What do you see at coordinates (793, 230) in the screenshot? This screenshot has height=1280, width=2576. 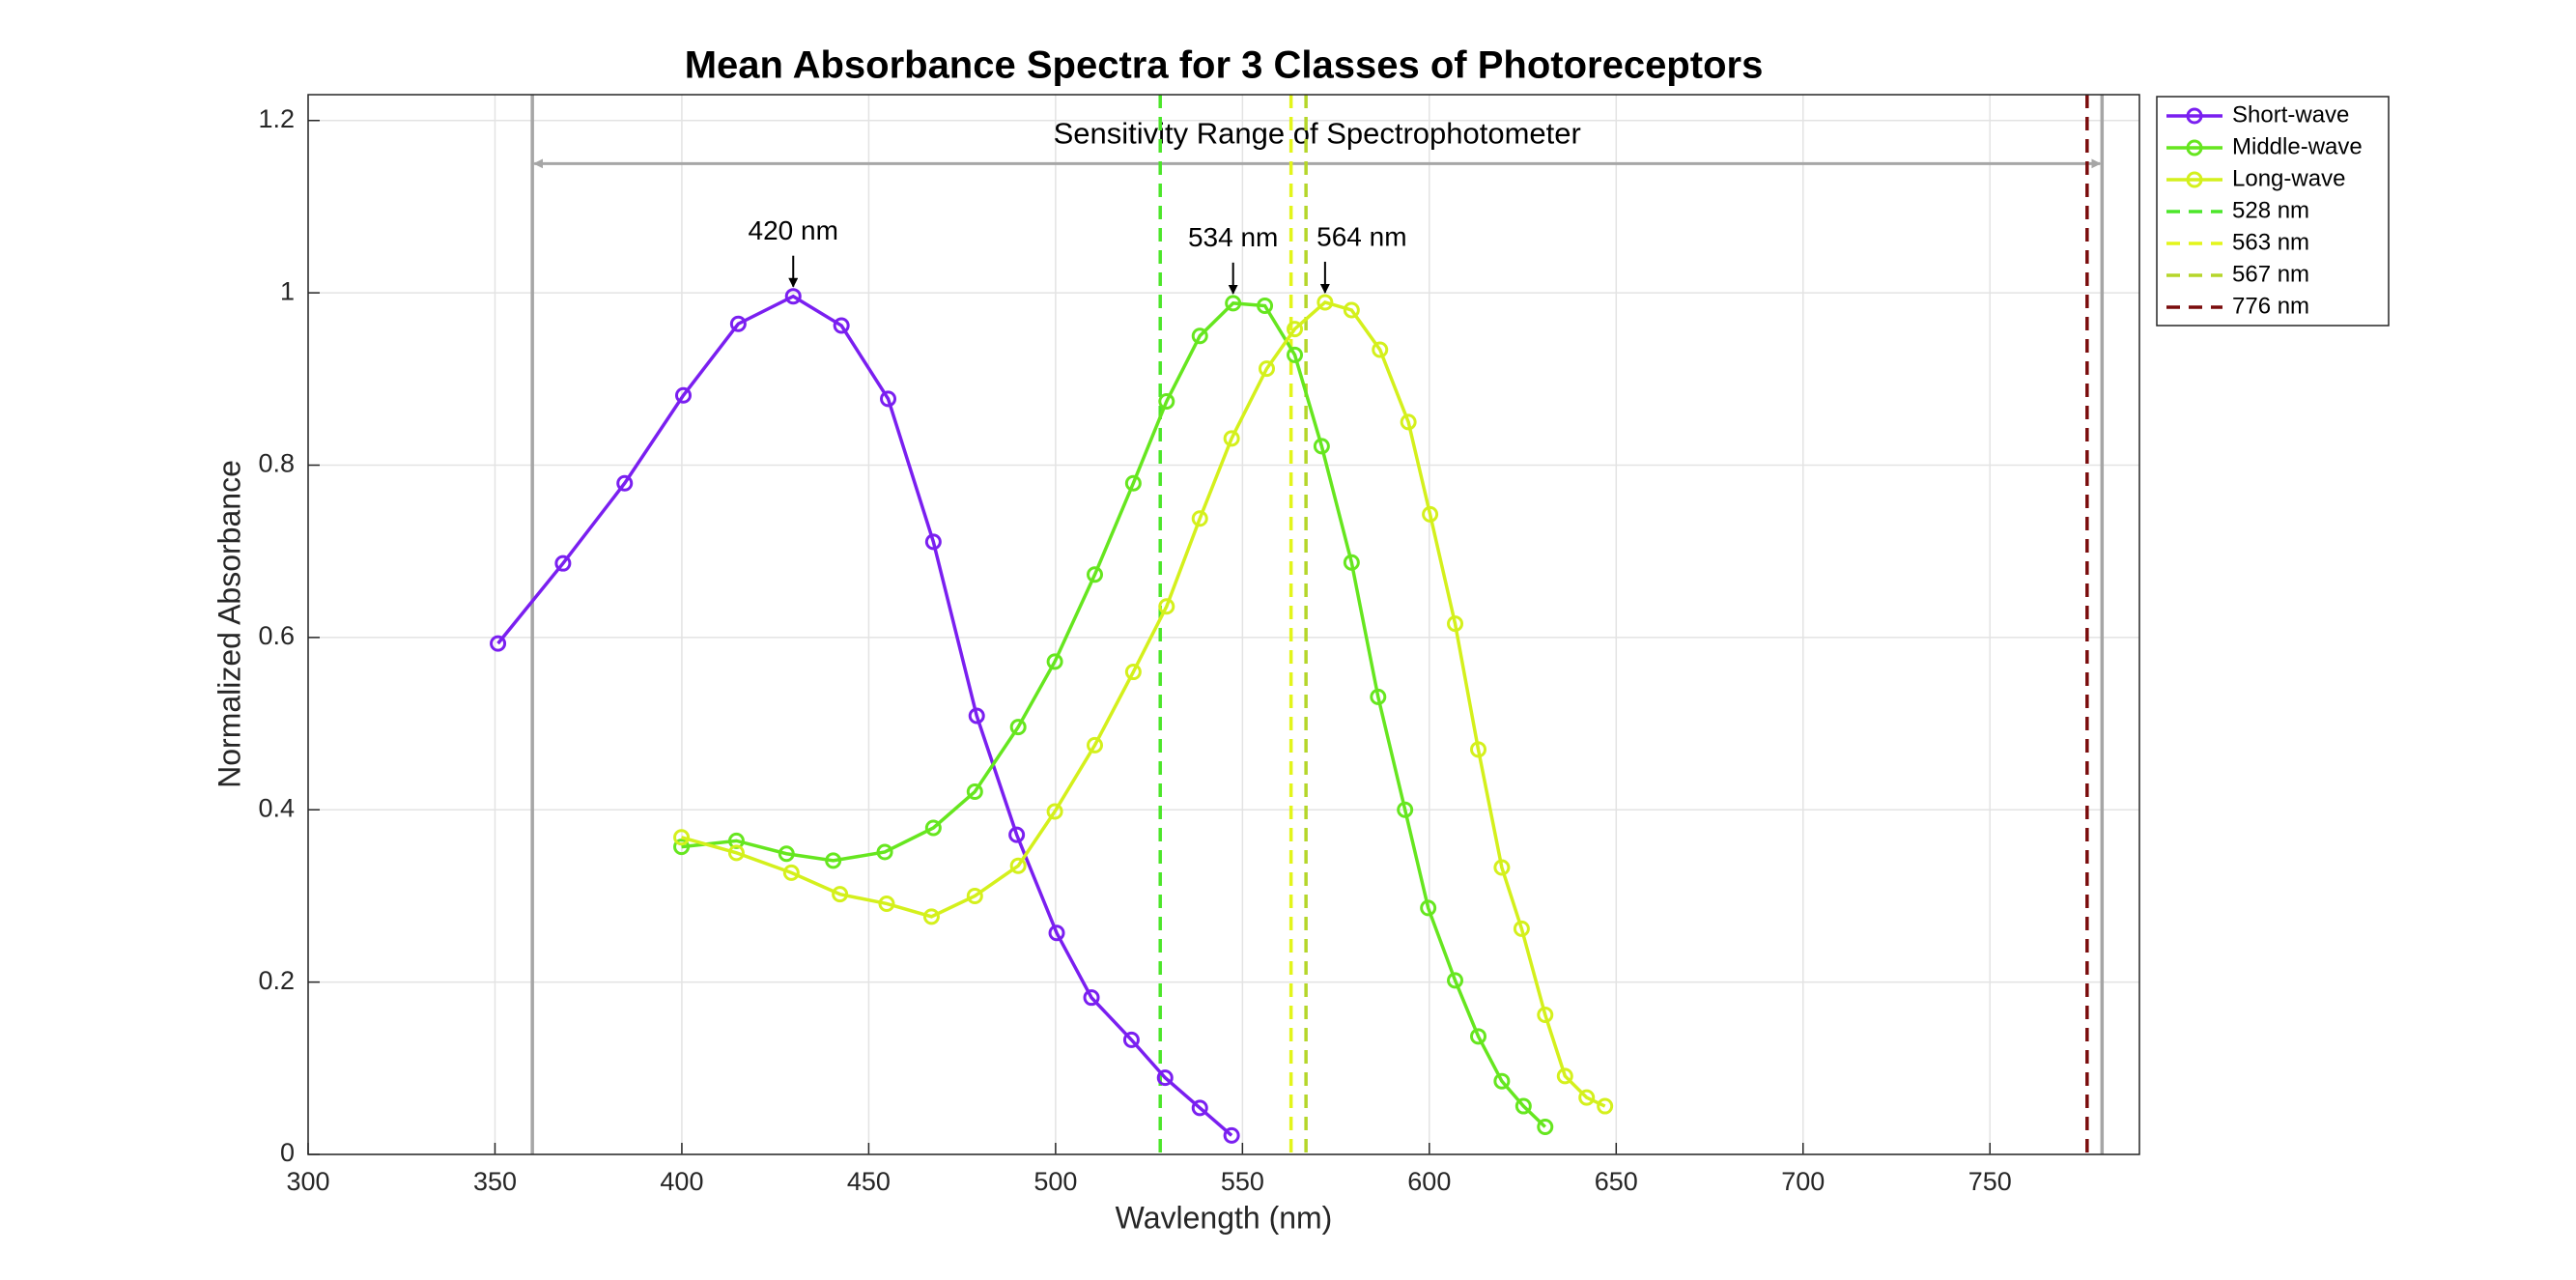 I see `annotation: 420 nm` at bounding box center [793, 230].